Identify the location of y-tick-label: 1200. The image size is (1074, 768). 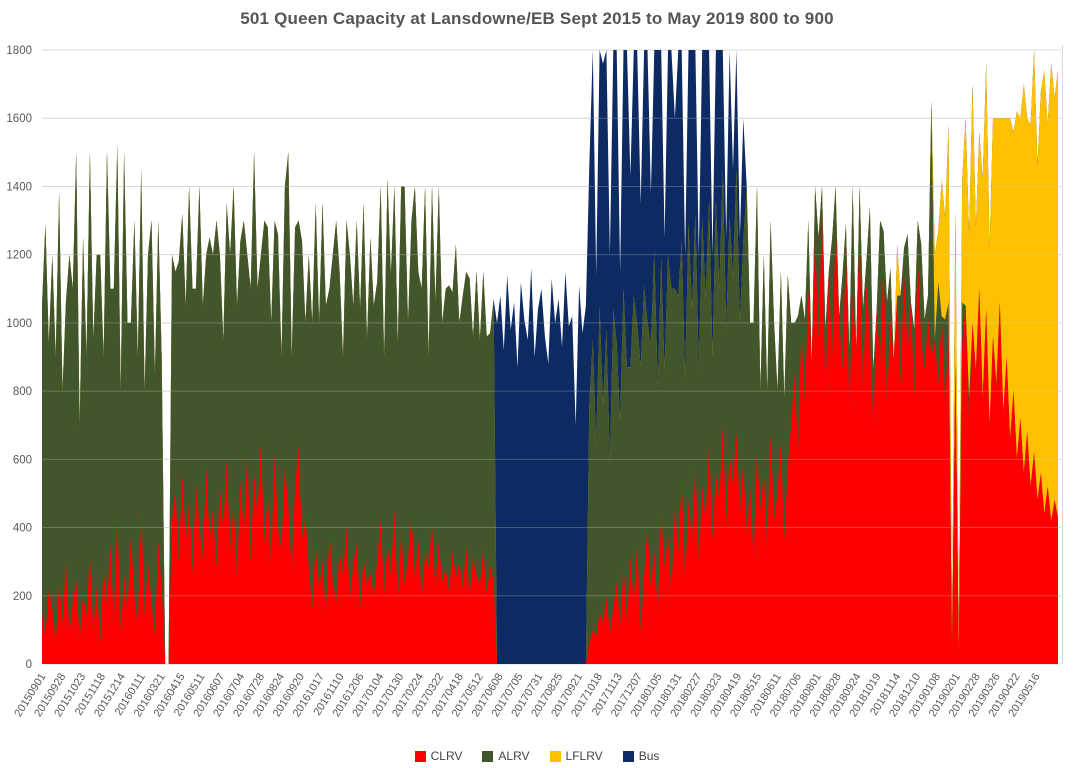
(19, 256).